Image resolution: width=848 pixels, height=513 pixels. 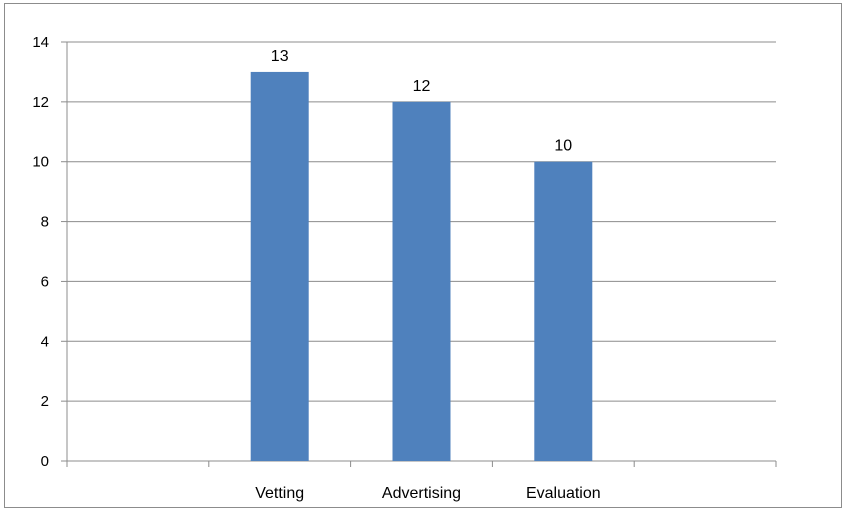 I want to click on bar-evaluation, so click(x=563, y=311).